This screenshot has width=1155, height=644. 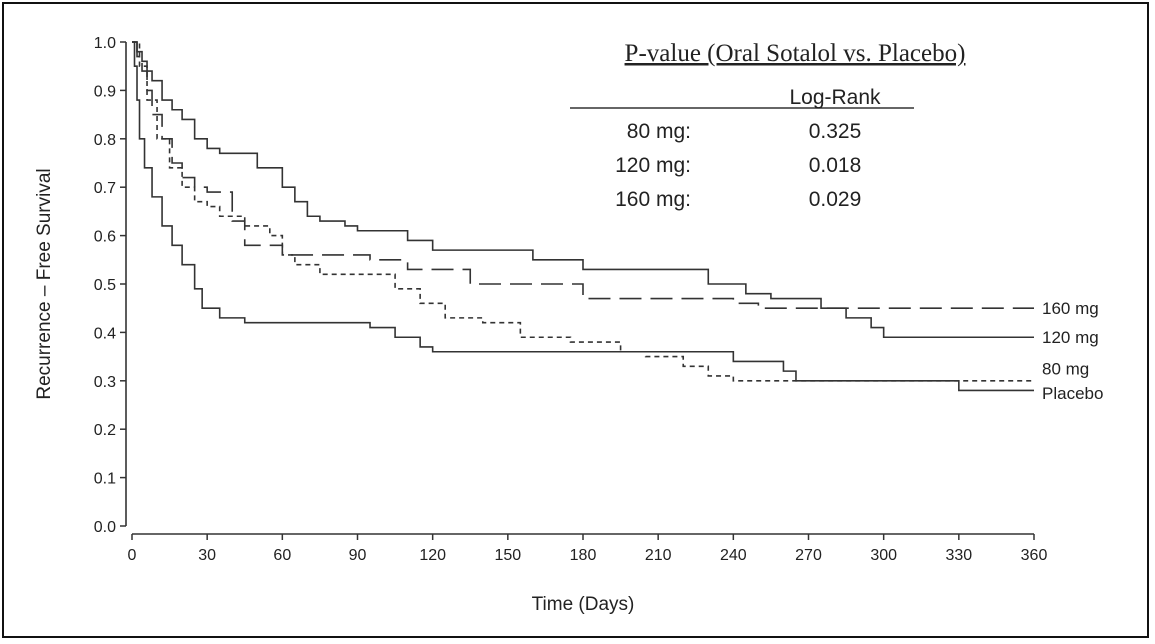 What do you see at coordinates (105, 237) in the screenshot?
I see `y-tick-label: 0.6` at bounding box center [105, 237].